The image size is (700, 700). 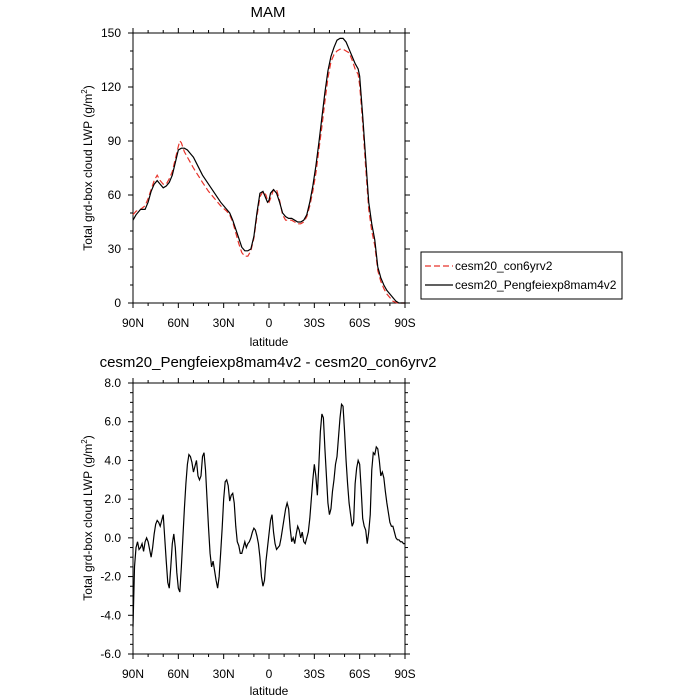 I want to click on bottom-y-axis-label: Total grd-box cloud LWP (g/m2), so click(x=87, y=517).